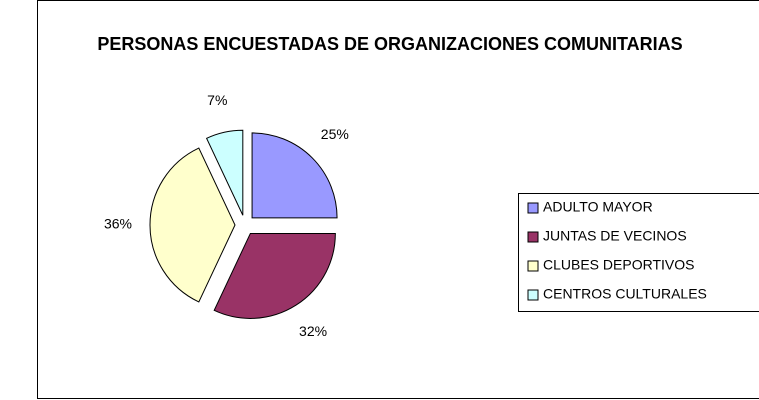 This screenshot has height=400, width=759. What do you see at coordinates (118, 224) in the screenshot?
I see `data-label: 36%` at bounding box center [118, 224].